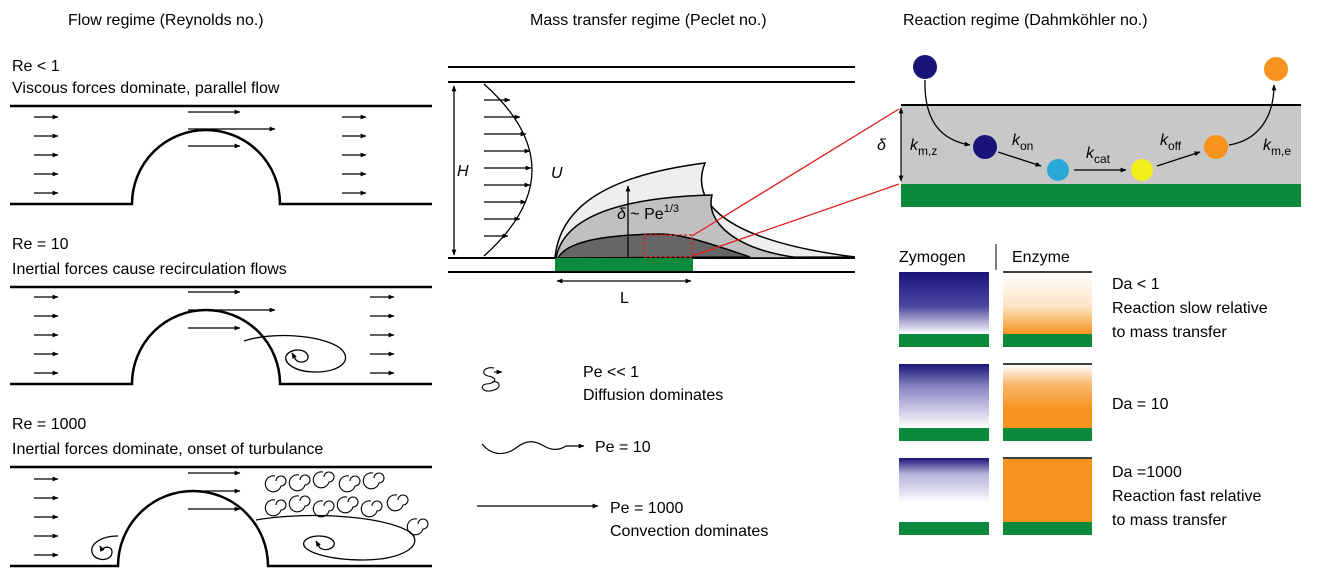 This screenshot has height=570, width=1331. I want to click on rate-k-on: kon, so click(1022, 142).